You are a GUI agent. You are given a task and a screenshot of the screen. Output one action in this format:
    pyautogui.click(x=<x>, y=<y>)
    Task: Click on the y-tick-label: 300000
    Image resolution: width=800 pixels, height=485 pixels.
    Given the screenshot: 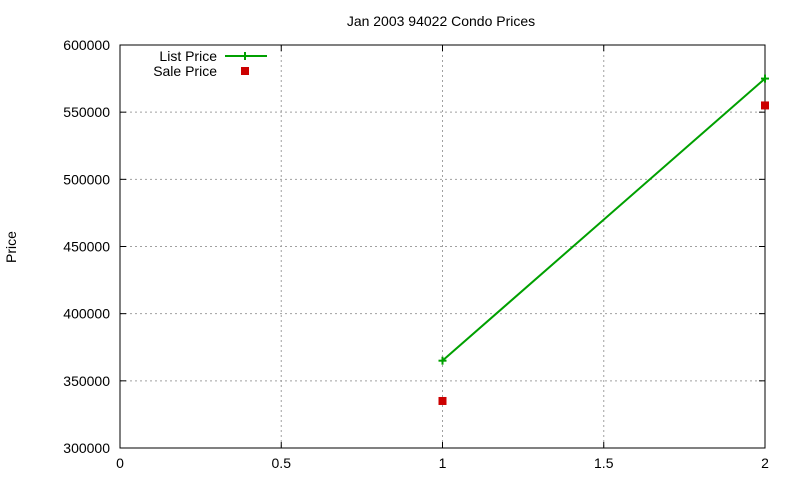 What is the action you would take?
    pyautogui.click(x=86, y=448)
    